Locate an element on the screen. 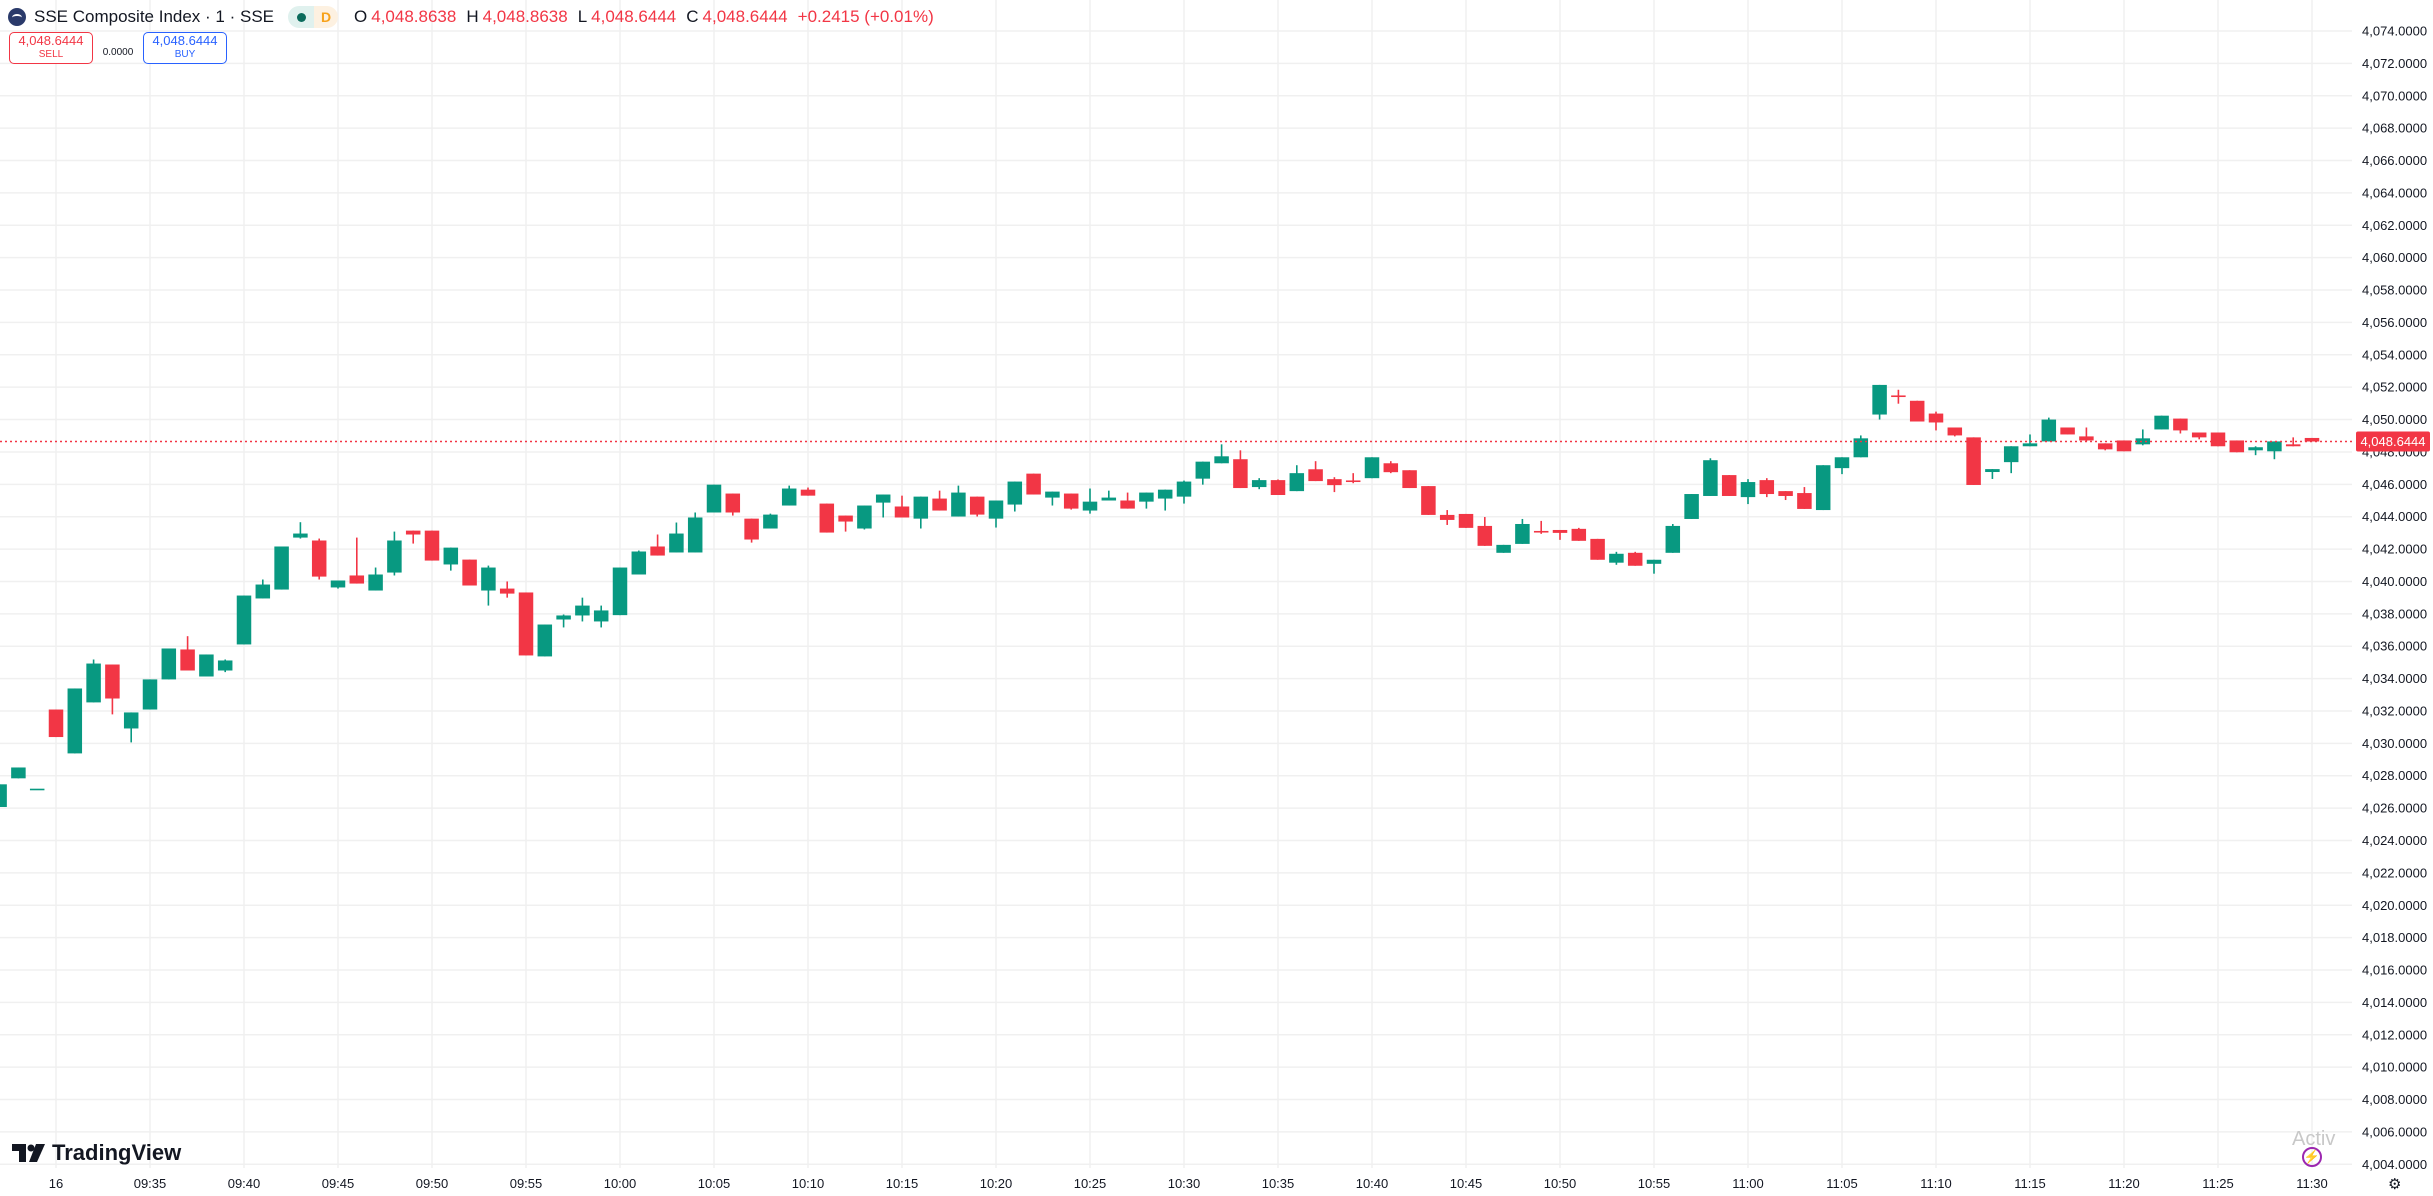 Image resolution: width=2433 pixels, height=1196 pixels. last-price-label: 4,048.6444 is located at coordinates (2392, 441).